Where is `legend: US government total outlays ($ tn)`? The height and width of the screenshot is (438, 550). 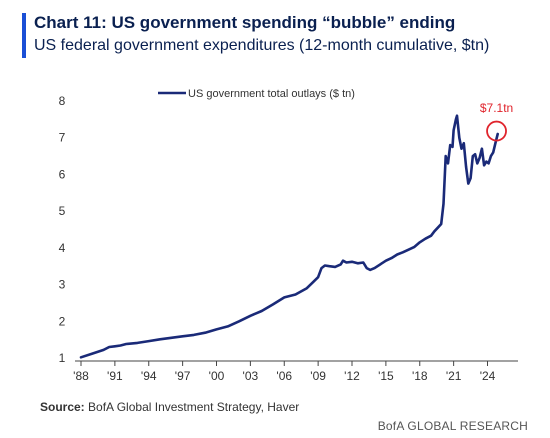 legend: US government total outlays ($ tn) is located at coordinates (256, 94).